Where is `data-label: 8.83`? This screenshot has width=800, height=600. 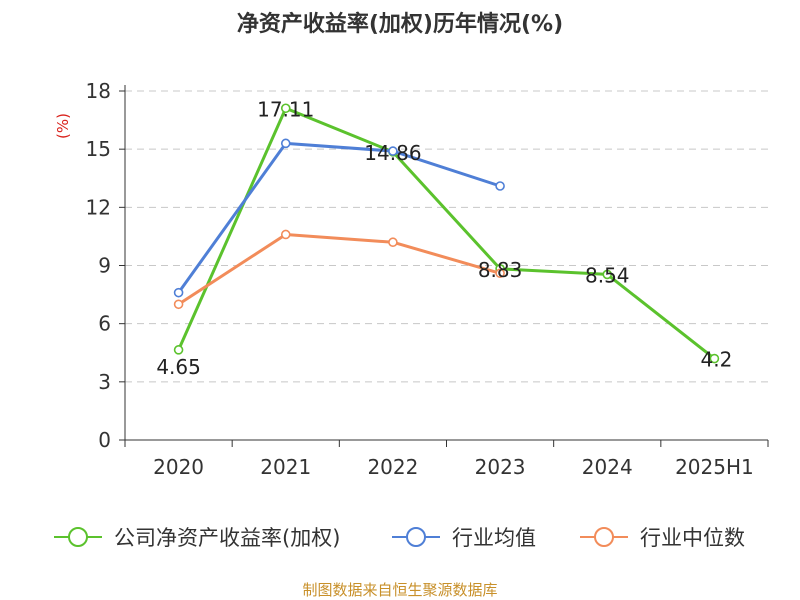
data-label: 8.83 is located at coordinates (500, 270).